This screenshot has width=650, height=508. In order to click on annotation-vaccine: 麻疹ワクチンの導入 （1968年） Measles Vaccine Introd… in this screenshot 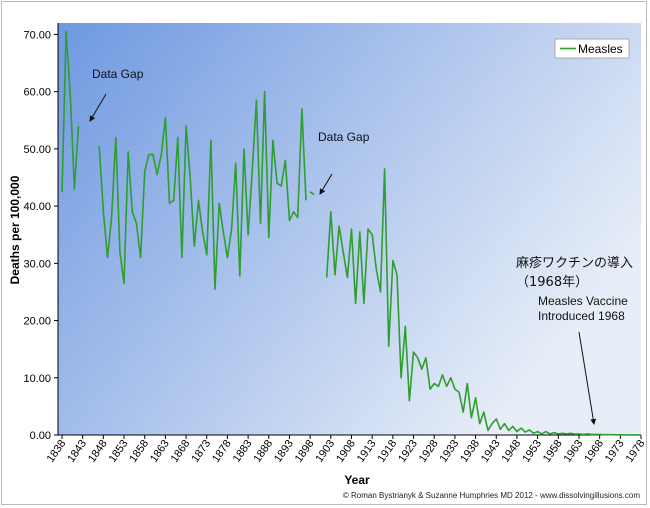, I will do `click(574, 340)`.